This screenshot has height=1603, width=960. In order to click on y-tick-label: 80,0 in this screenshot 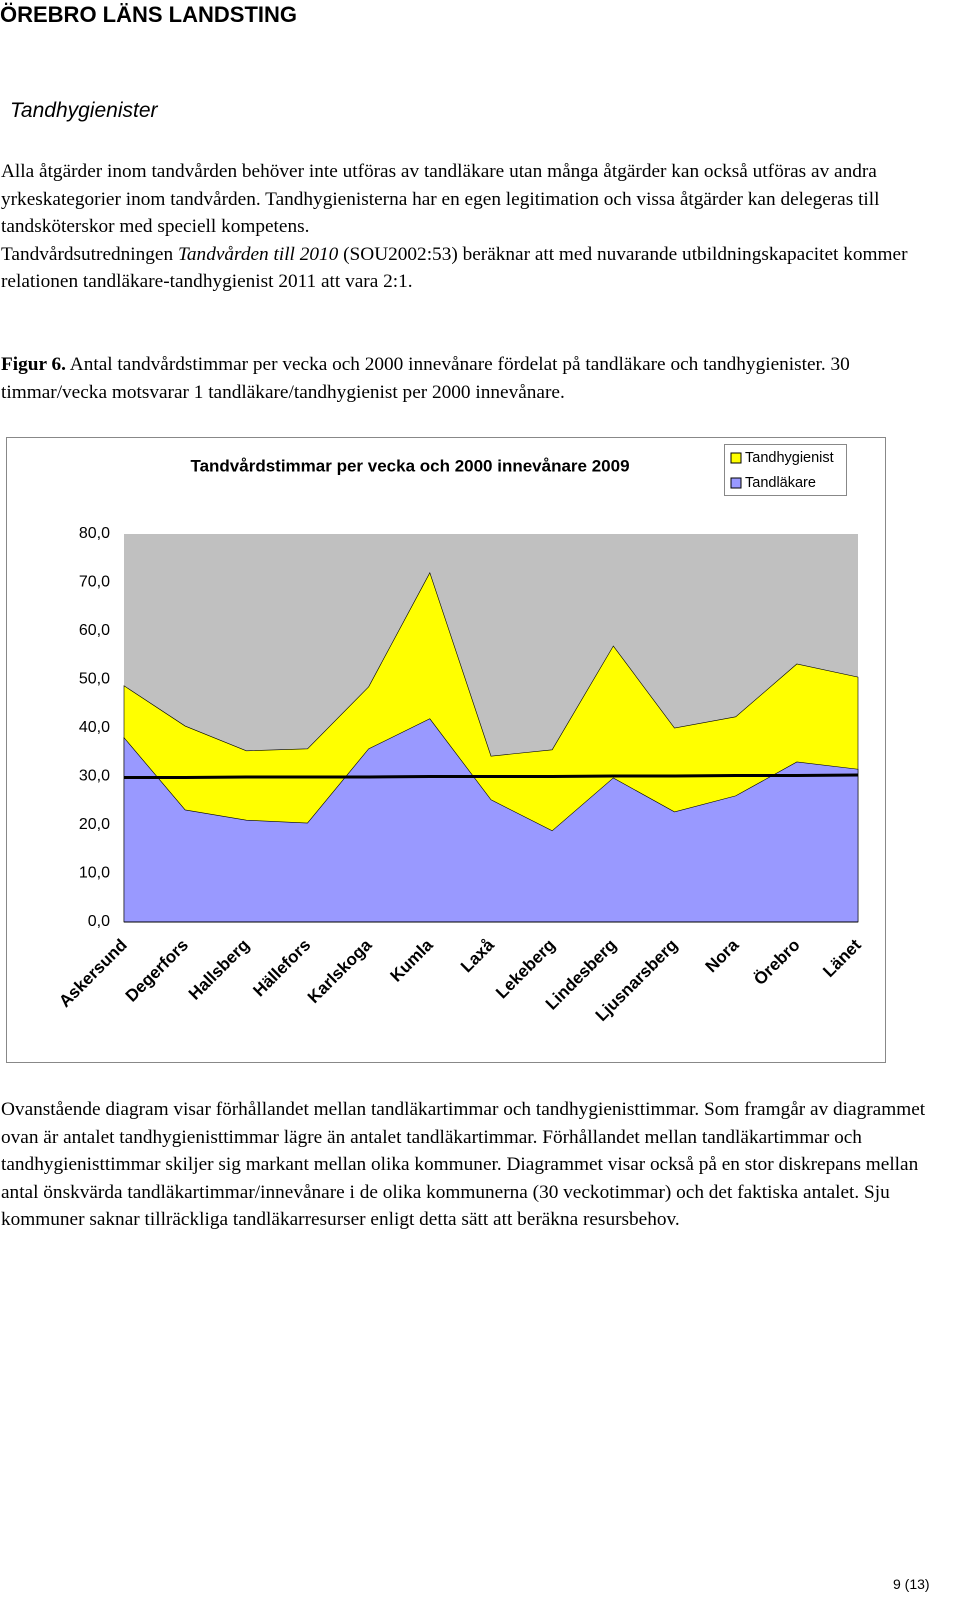, I will do `click(94, 533)`.